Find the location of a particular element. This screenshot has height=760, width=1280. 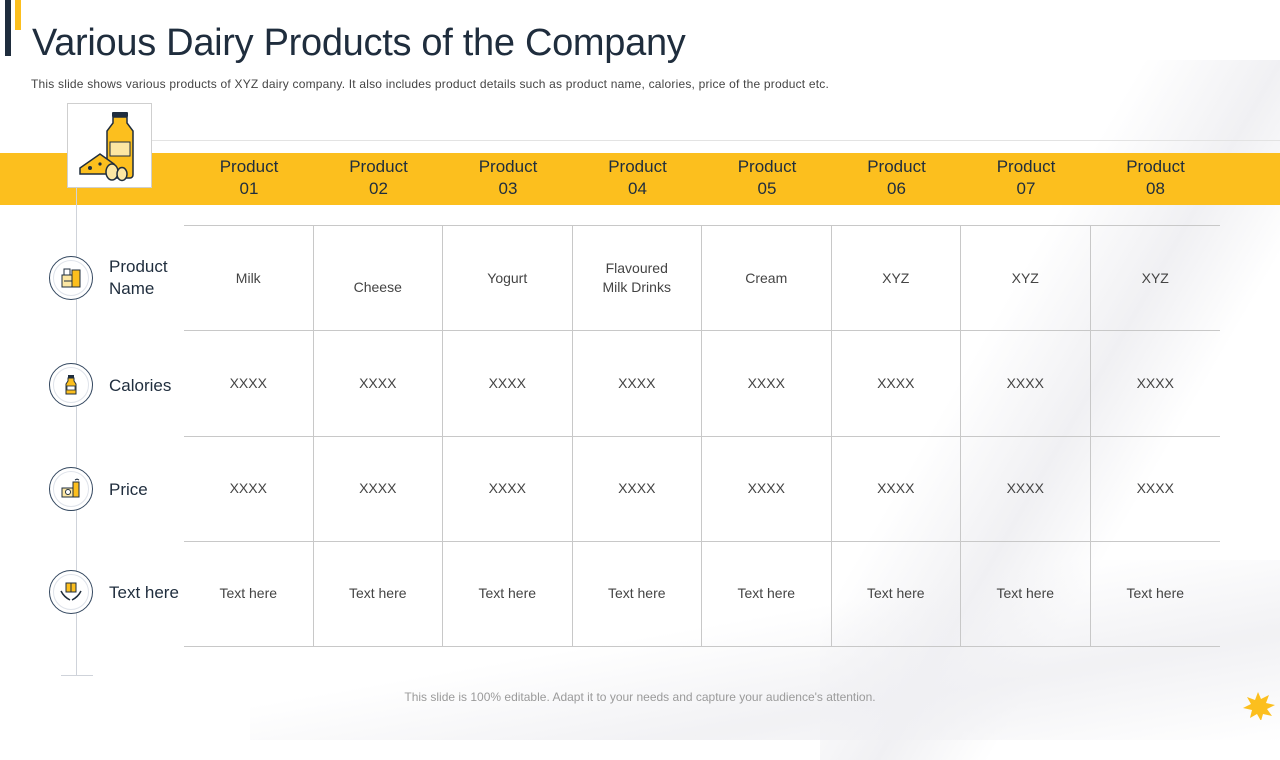

column-header-line2: 03 is located at coordinates (508, 188).